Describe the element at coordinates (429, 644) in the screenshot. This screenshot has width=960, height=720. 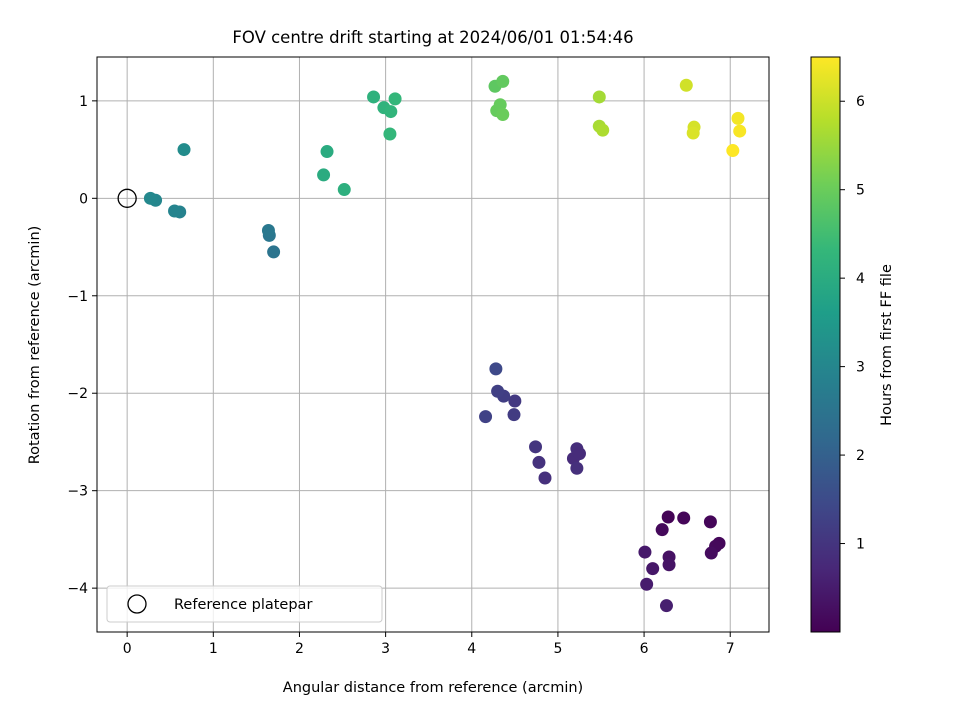
I see `x-axis-ticks: 0 1 2 3 4 5 6 7` at that location.